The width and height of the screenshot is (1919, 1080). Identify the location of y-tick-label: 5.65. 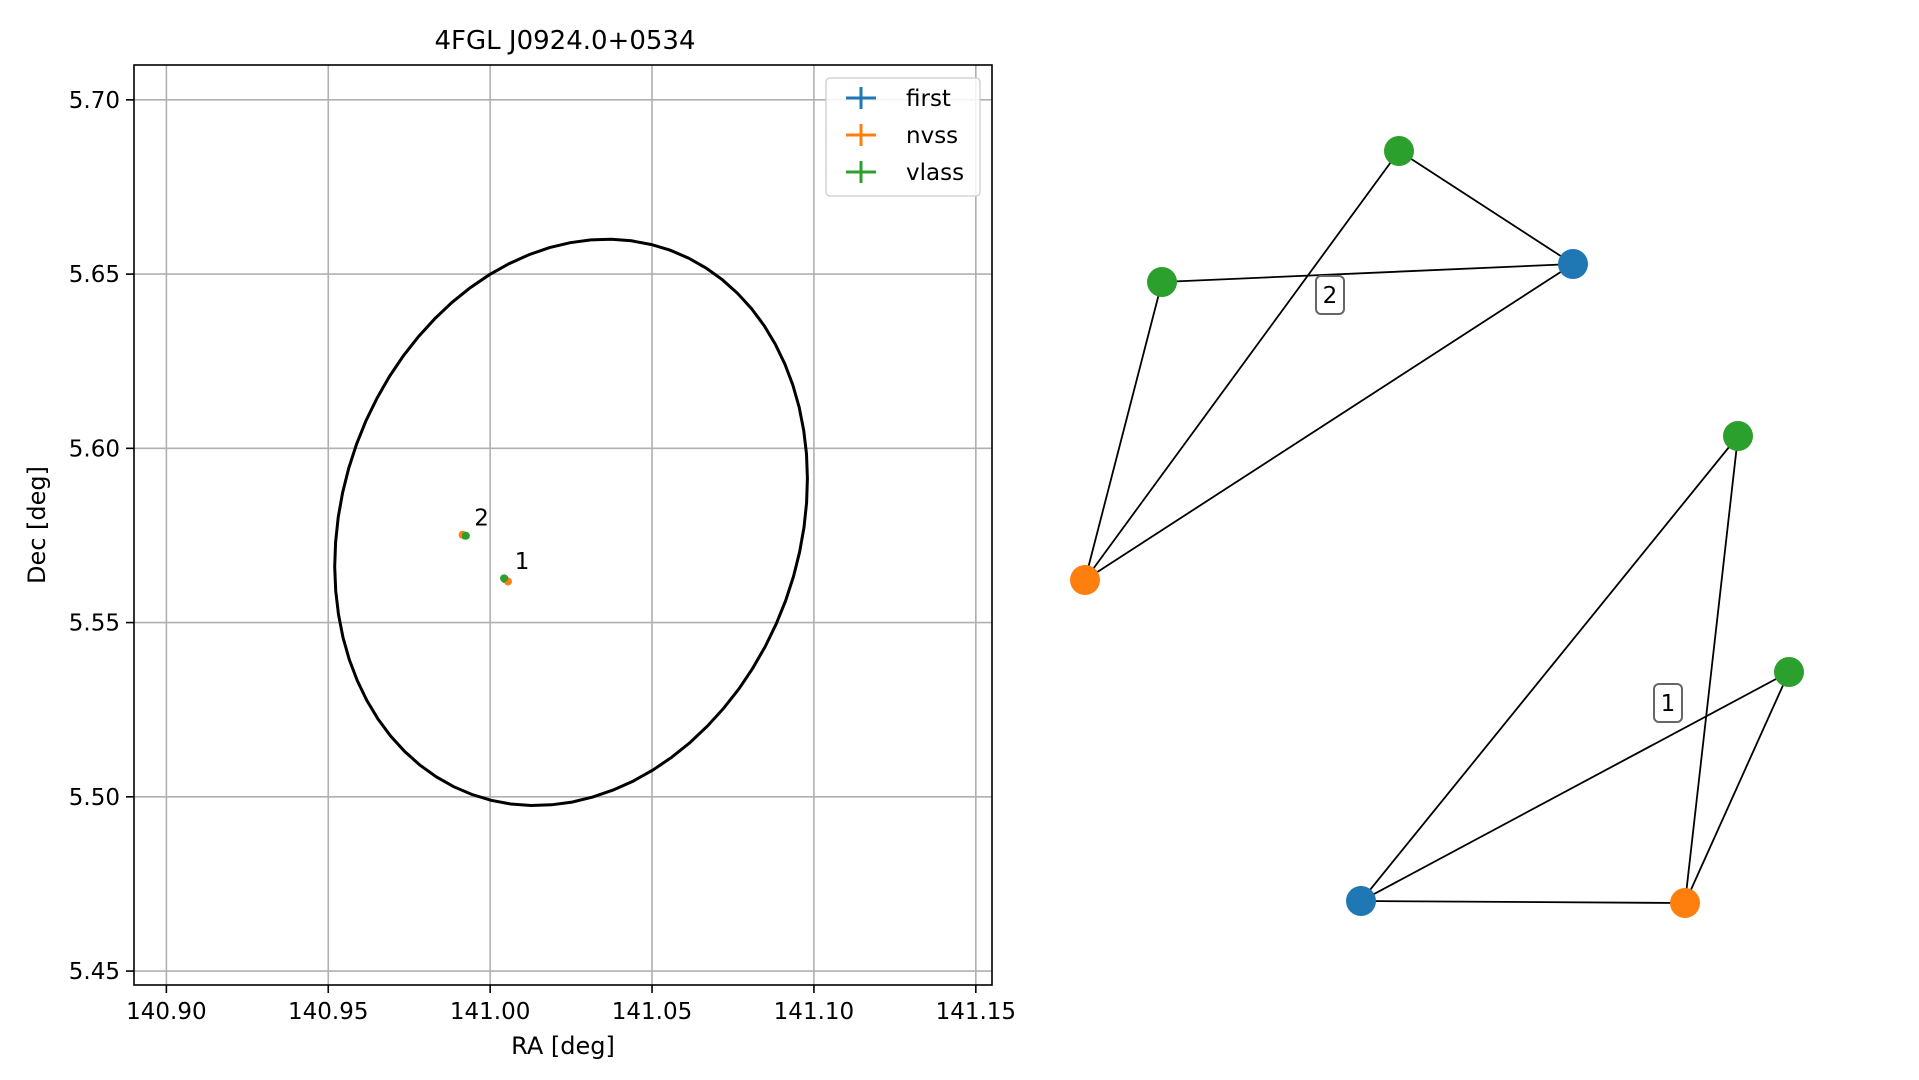
(94, 275).